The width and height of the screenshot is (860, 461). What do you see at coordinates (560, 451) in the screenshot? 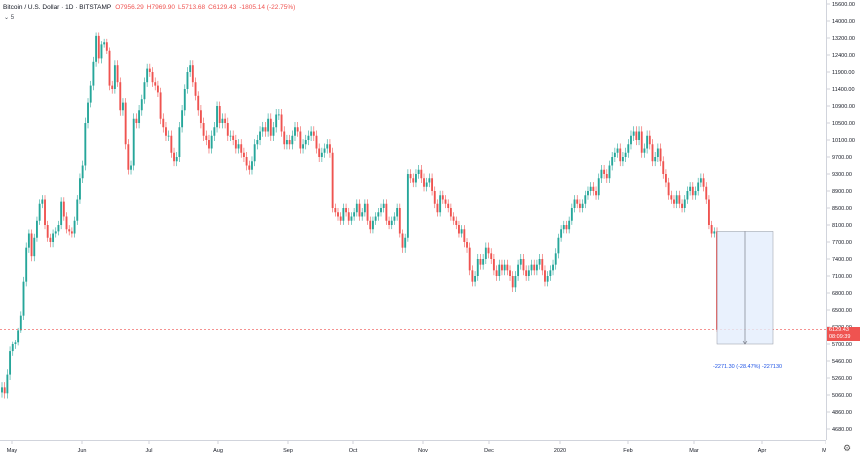
I see `x-tick-label: 2020` at bounding box center [560, 451].